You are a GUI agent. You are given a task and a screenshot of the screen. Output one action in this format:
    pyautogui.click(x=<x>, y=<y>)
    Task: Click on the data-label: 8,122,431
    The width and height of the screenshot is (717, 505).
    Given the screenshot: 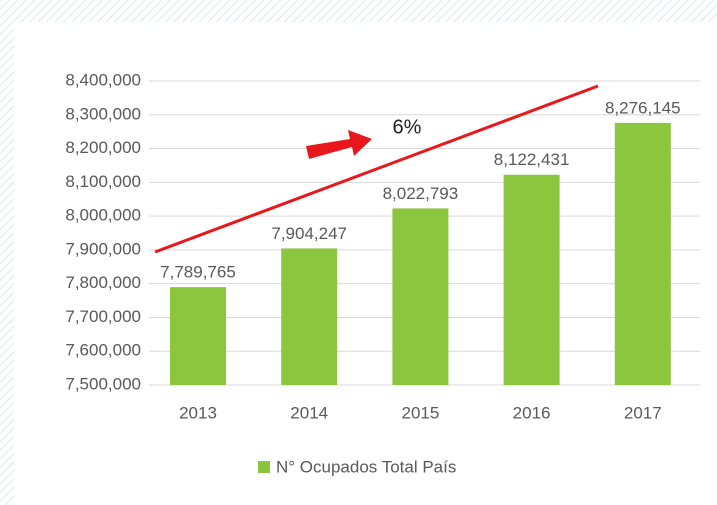 What is the action you would take?
    pyautogui.click(x=532, y=159)
    